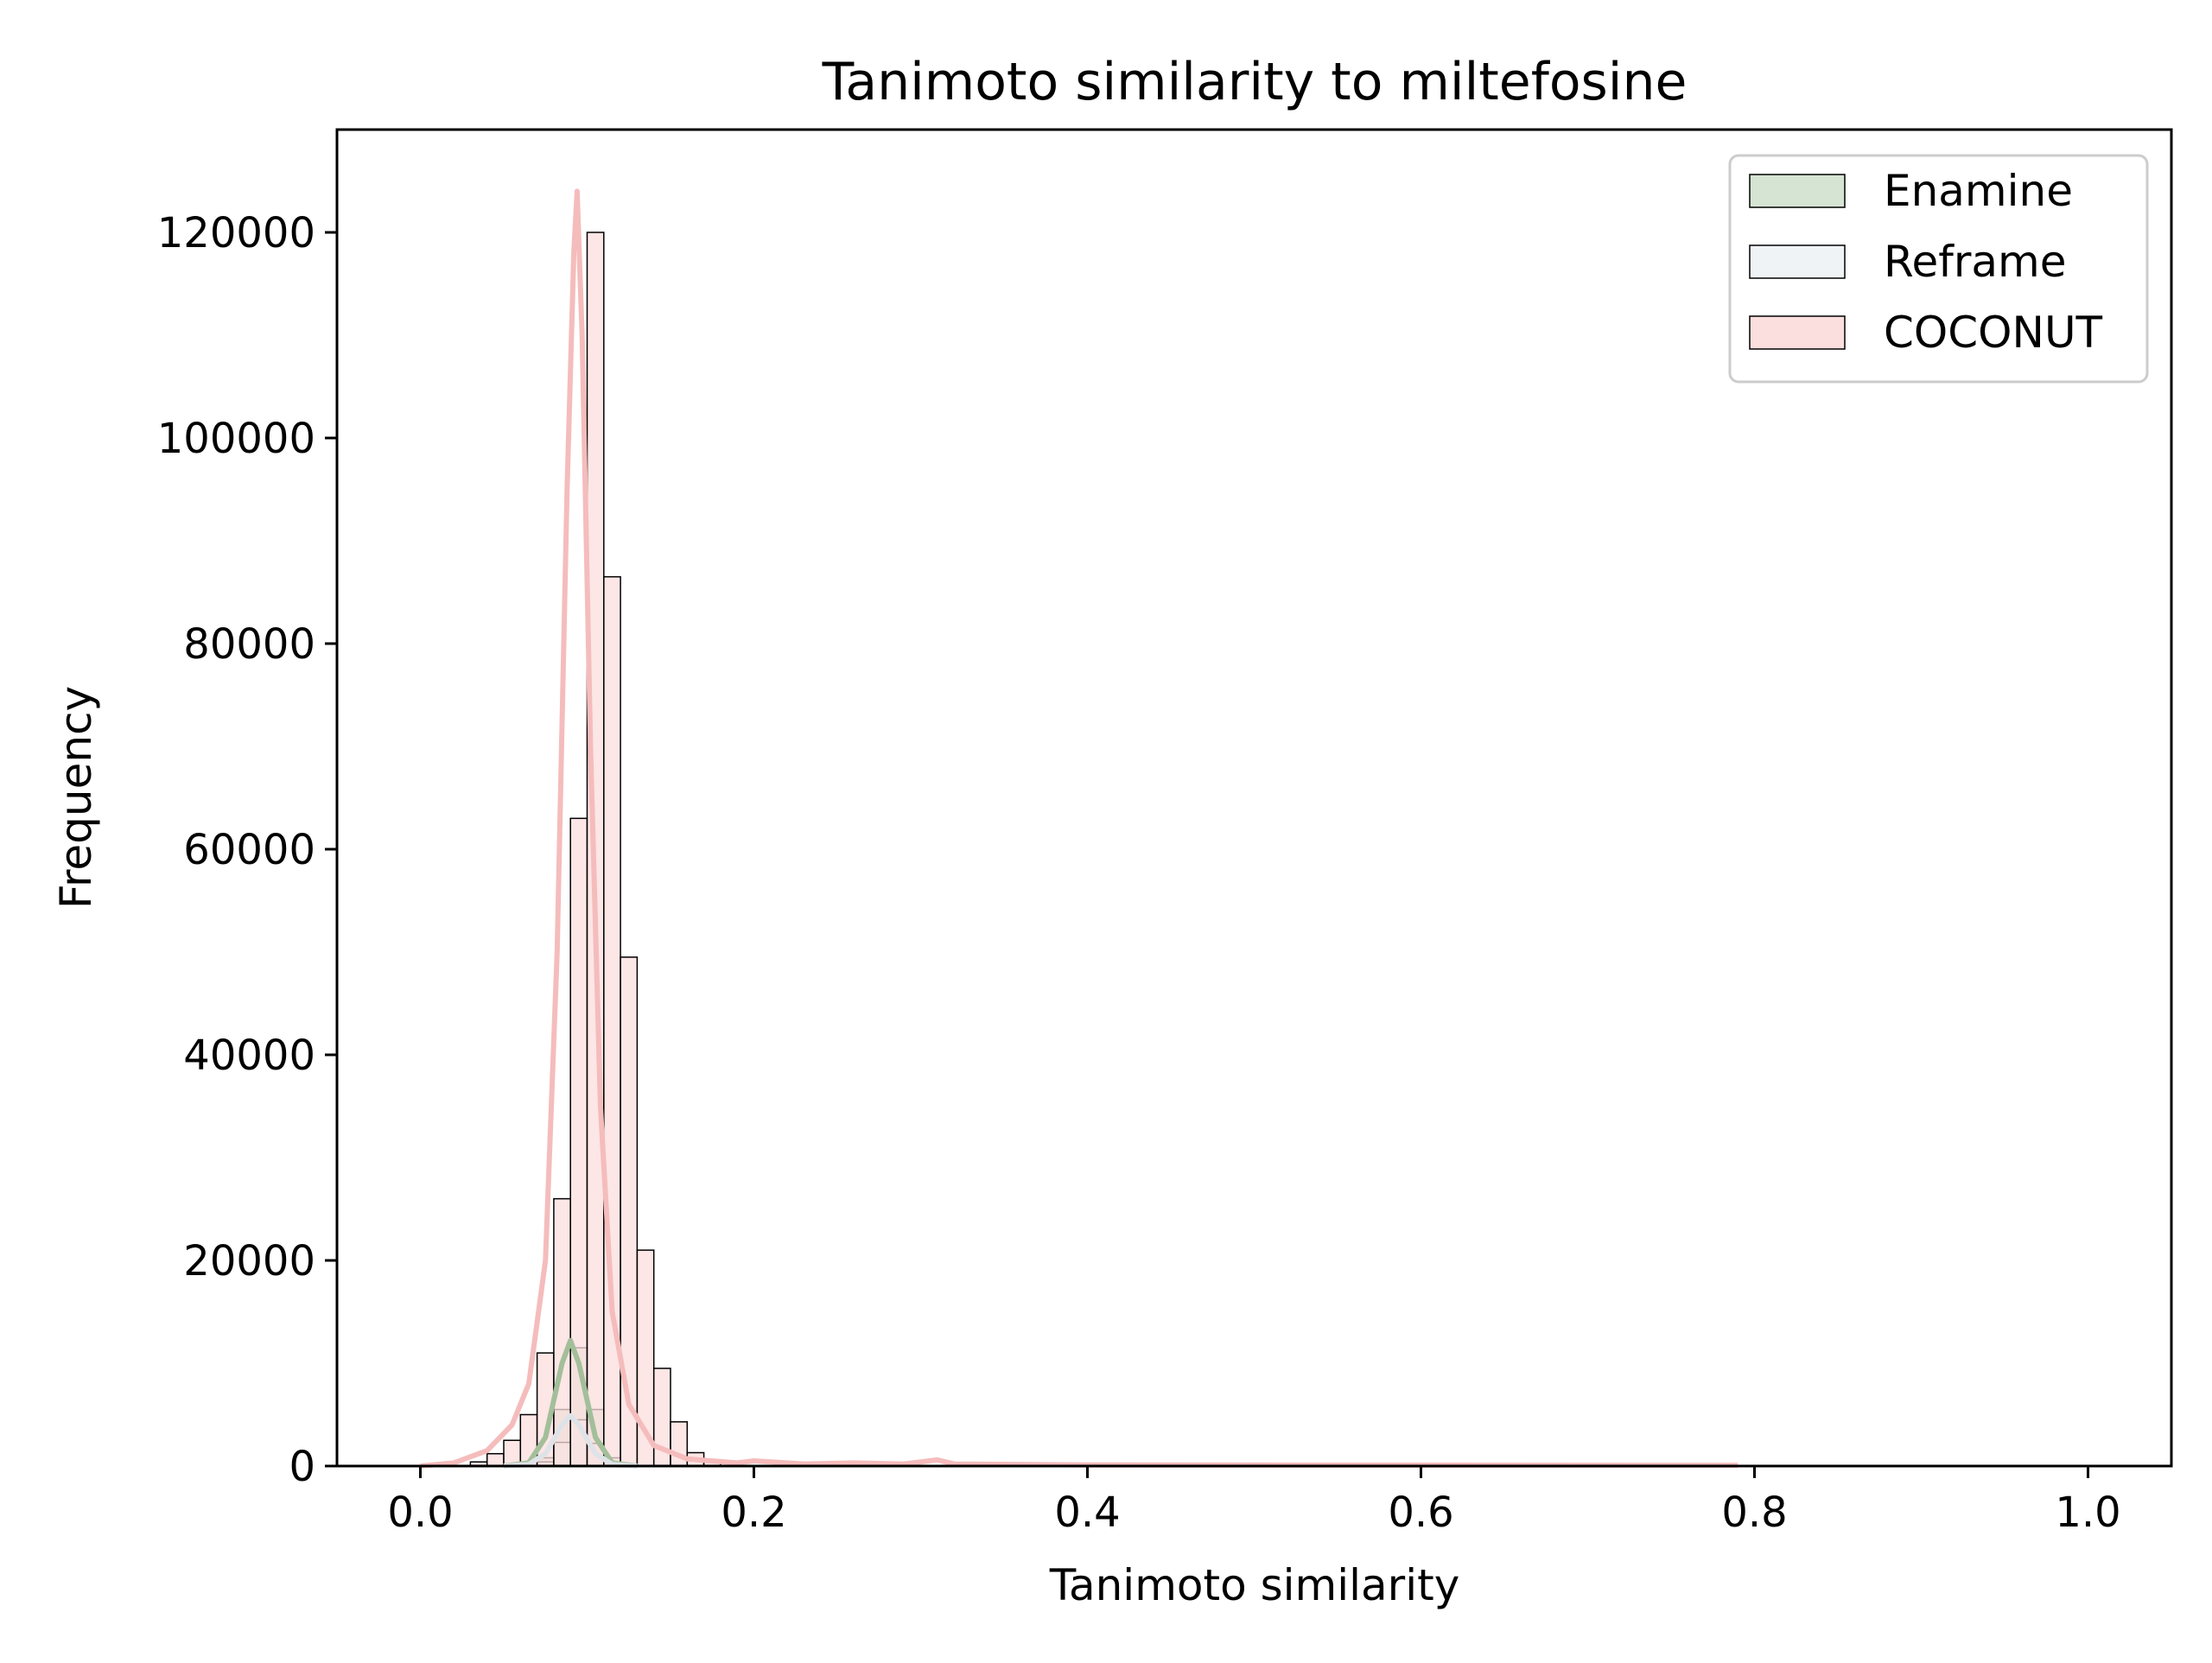 The height and width of the screenshot is (1663, 2212). I want to click on legend-label-enamine: Enamine, so click(1978, 191).